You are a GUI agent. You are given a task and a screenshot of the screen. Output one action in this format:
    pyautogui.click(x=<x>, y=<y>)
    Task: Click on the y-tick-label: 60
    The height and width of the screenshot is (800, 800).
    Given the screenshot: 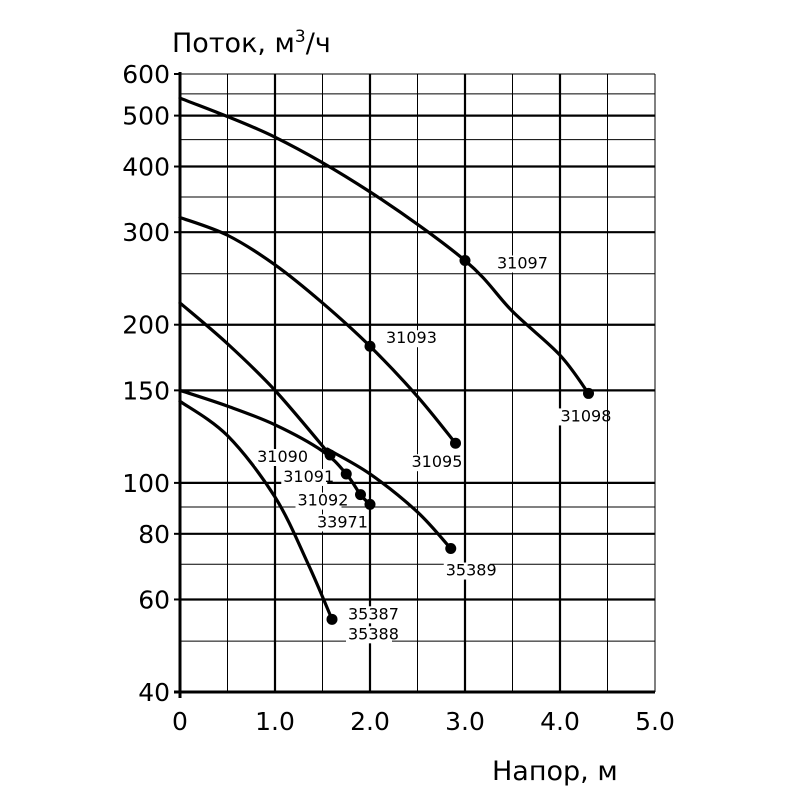 What is the action you would take?
    pyautogui.click(x=154, y=599)
    